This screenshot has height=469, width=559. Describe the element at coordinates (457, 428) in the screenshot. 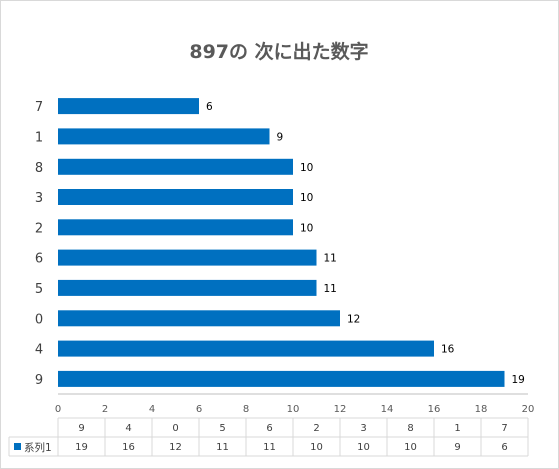

I see `table-header-cell: 1` at that location.